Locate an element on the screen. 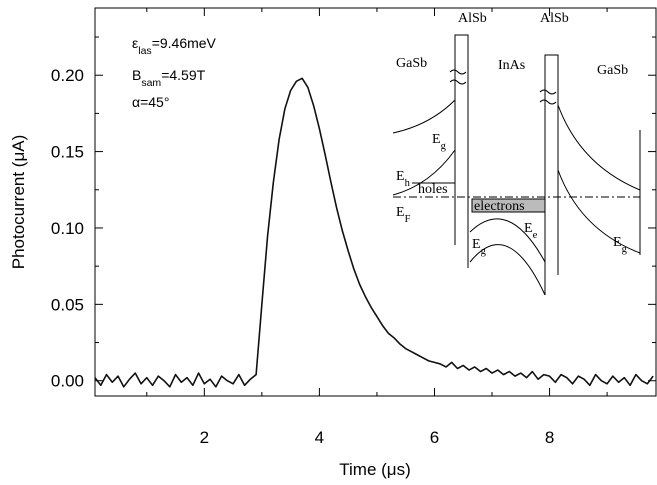 The height and width of the screenshot is (485, 657). inset-label-part: e is located at coordinates (535, 235).